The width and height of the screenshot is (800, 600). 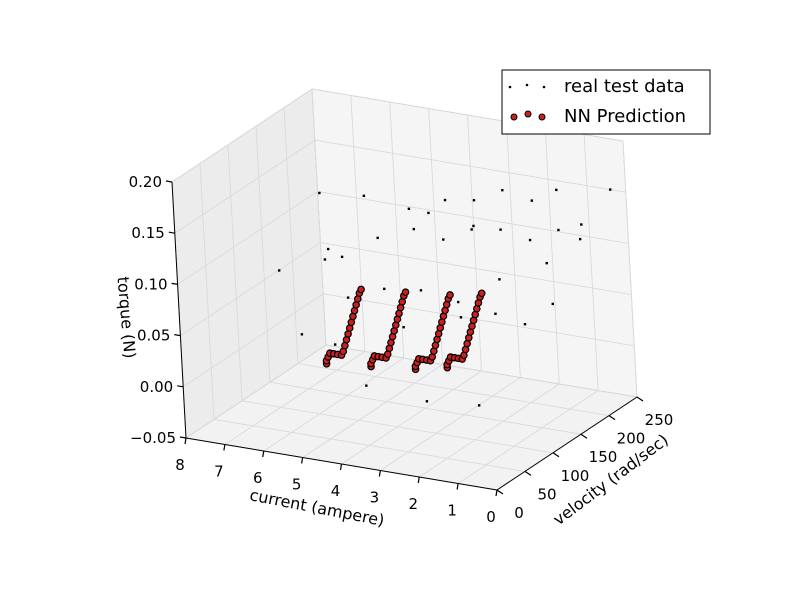 What do you see at coordinates (546, 494) in the screenshot?
I see `y-tick-label-1: 50` at bounding box center [546, 494].